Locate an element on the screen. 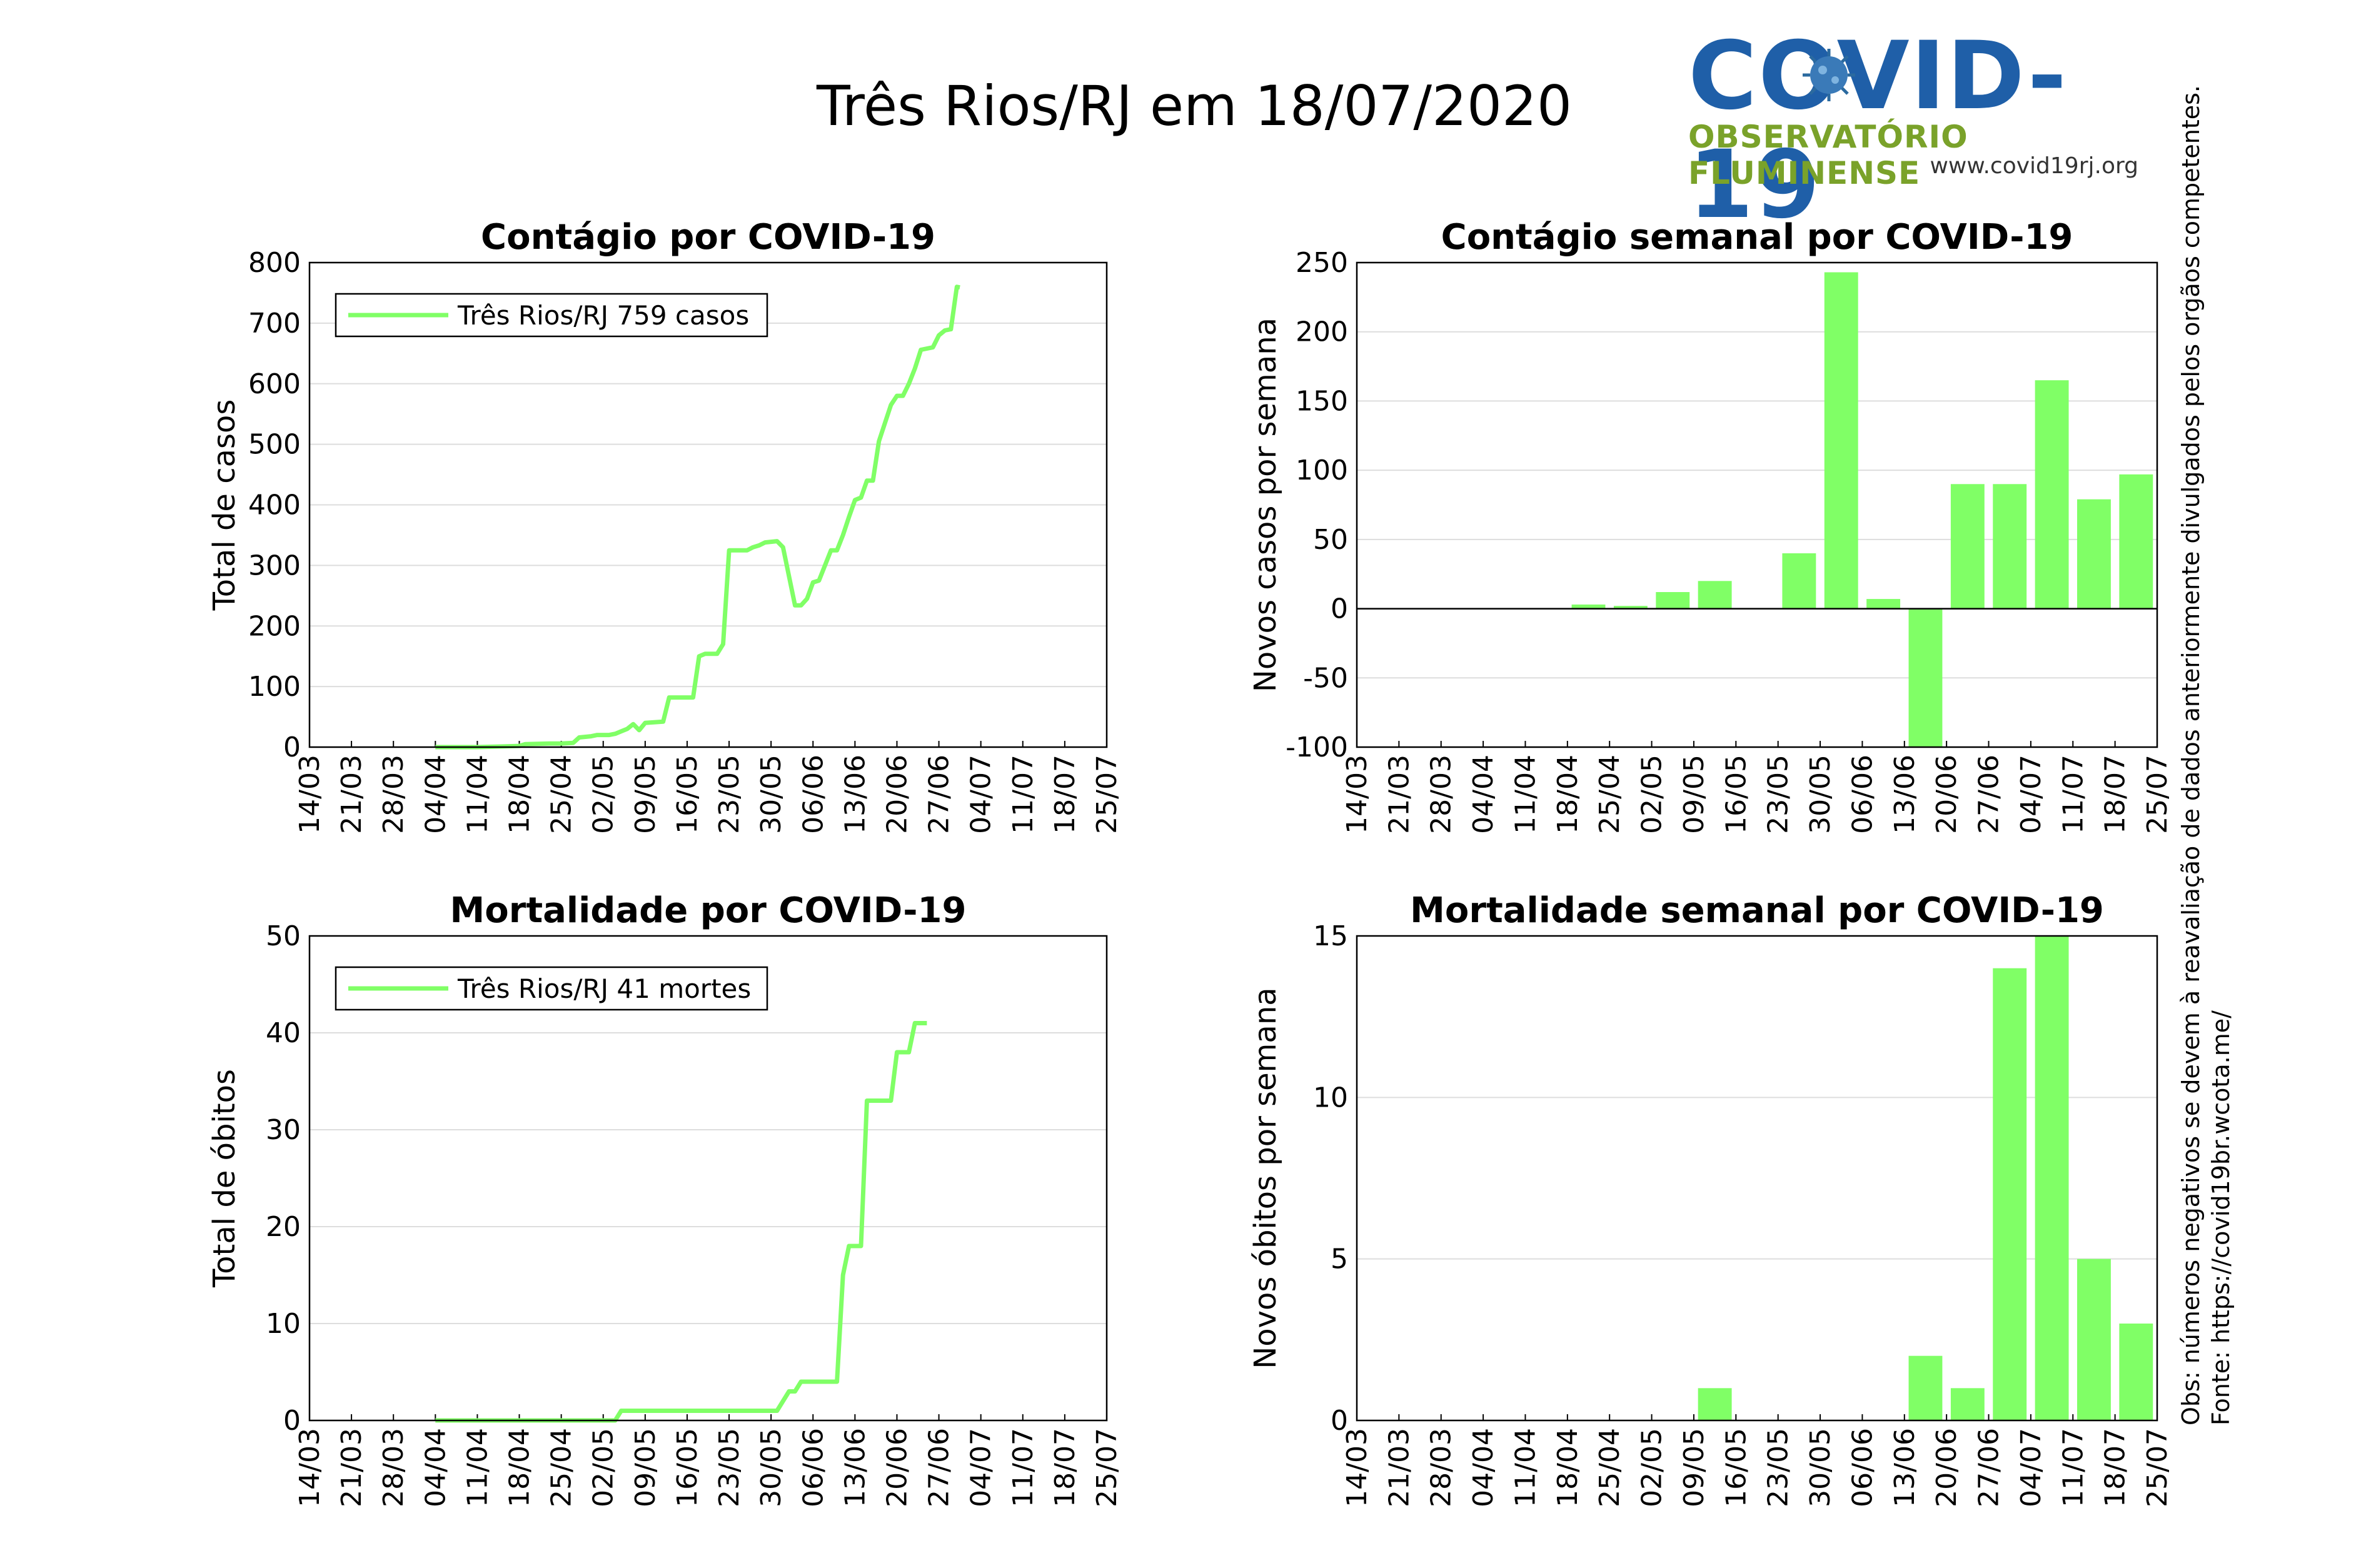 This screenshot has width=2371, height=1568. series-line is located at coordinates (697, 517).